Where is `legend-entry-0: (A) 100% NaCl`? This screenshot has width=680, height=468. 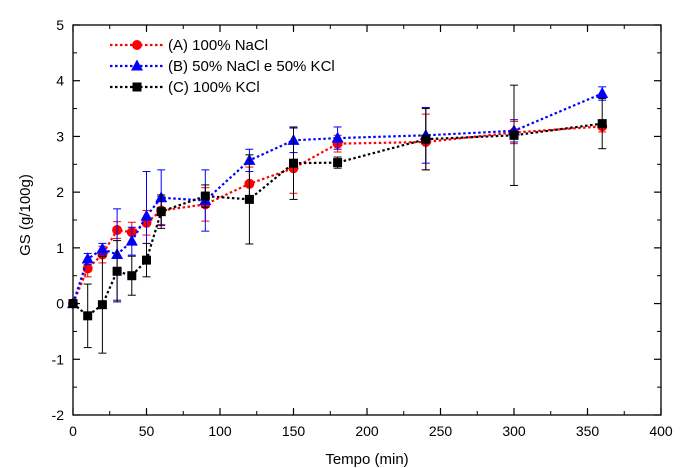
legend-entry-0: (A) 100% NaCl is located at coordinates (189, 45).